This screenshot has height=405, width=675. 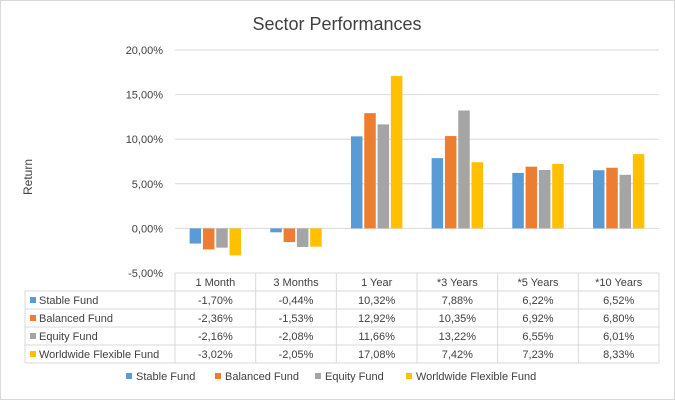 I want to click on table-cell: 6,52%, so click(x=618, y=301).